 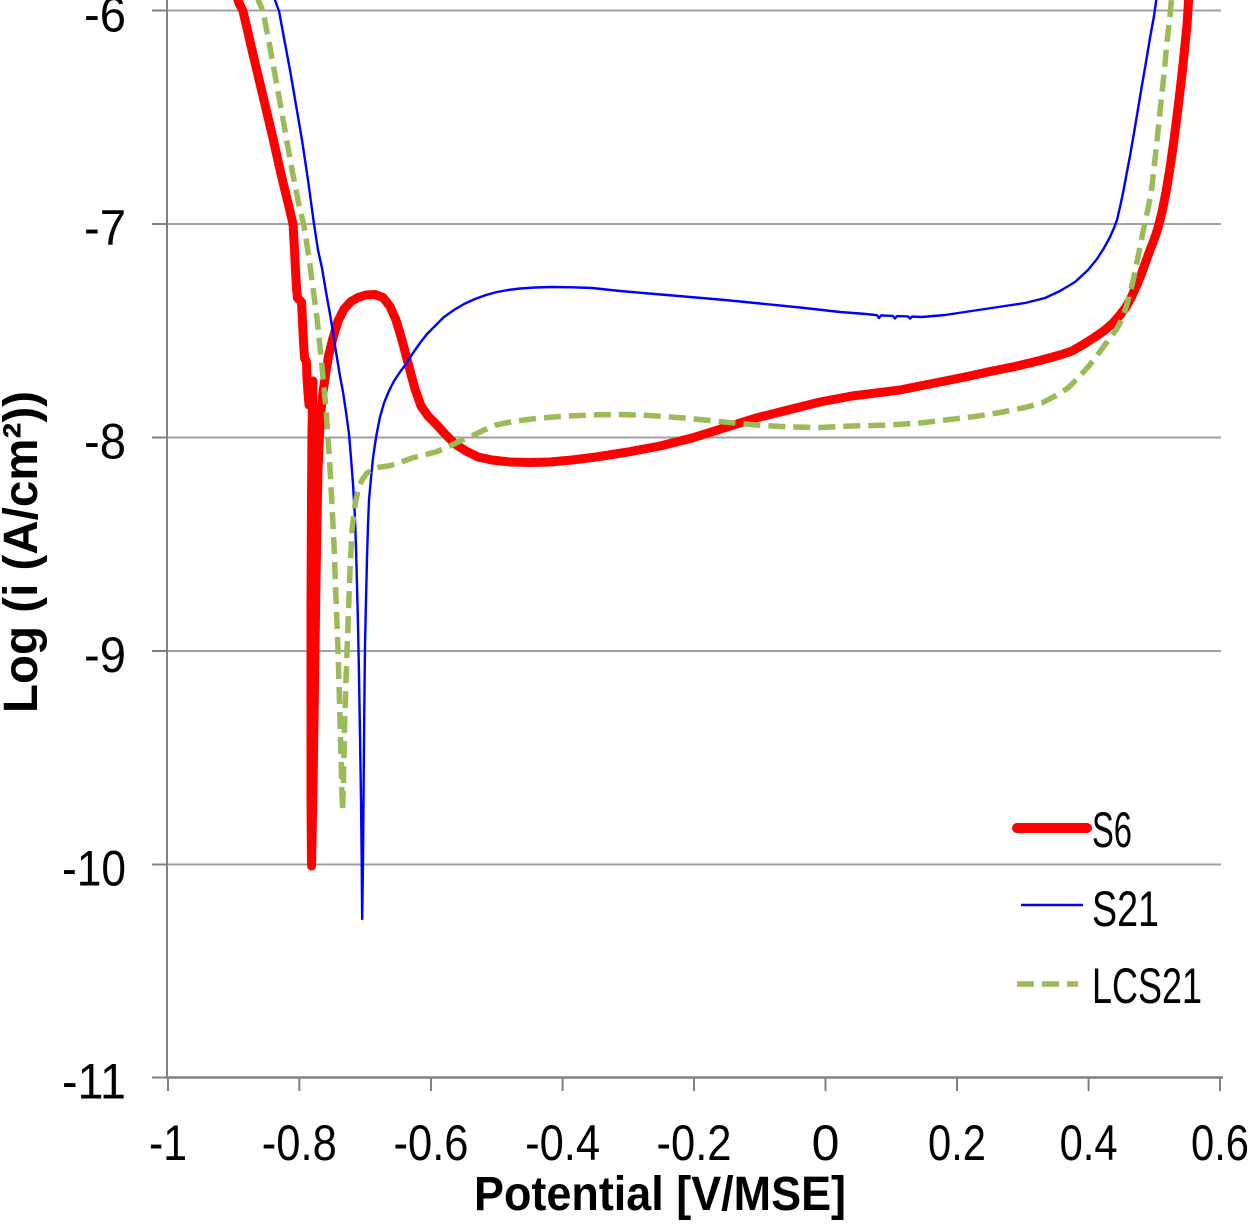 What do you see at coordinates (957, 1143) in the screenshot?
I see `svg-text: 0.2` at bounding box center [957, 1143].